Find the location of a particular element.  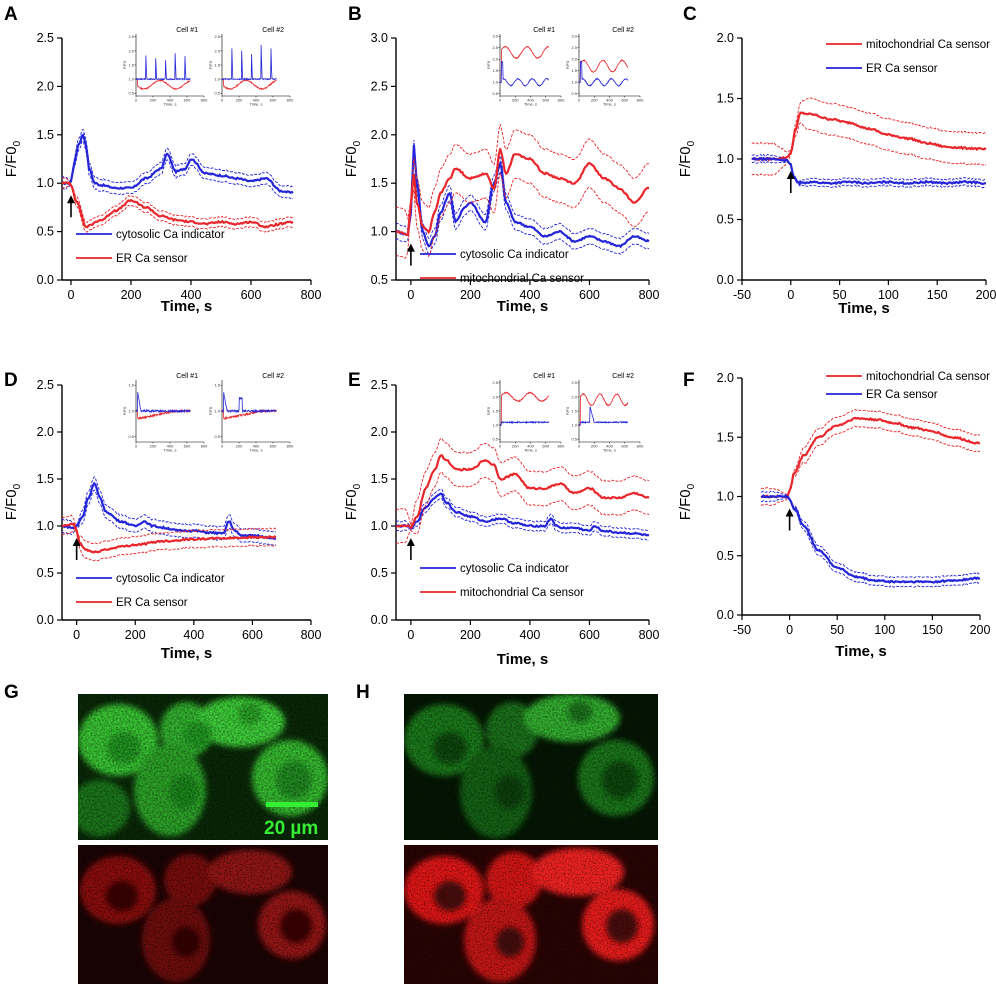

inset-title: Cell #1 is located at coordinates (187, 30).